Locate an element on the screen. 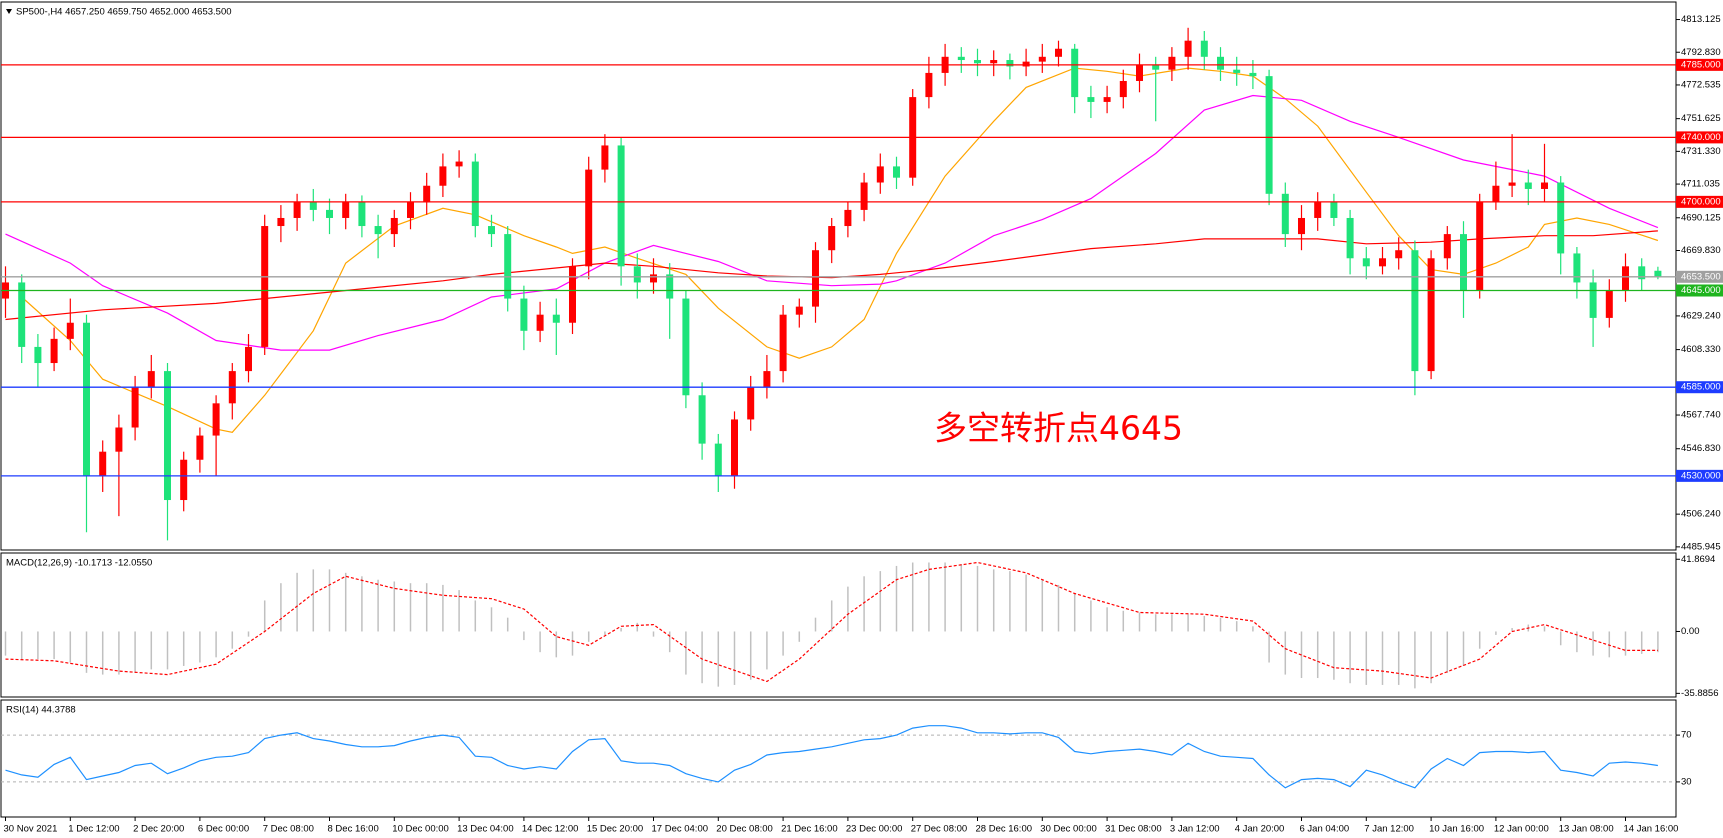 The image size is (1723, 838). x-tick-label: 15 Dec 20:00 is located at coordinates (615, 829).